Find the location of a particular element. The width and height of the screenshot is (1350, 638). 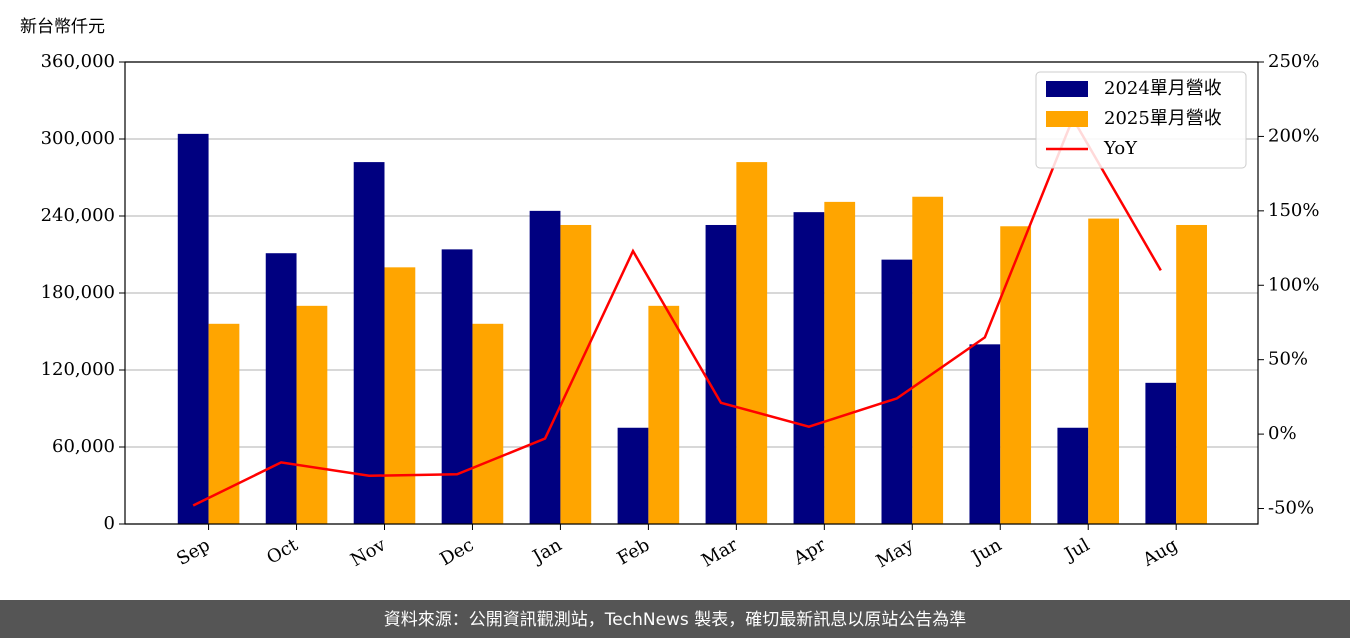

legend-box is located at coordinates (1141, 120).